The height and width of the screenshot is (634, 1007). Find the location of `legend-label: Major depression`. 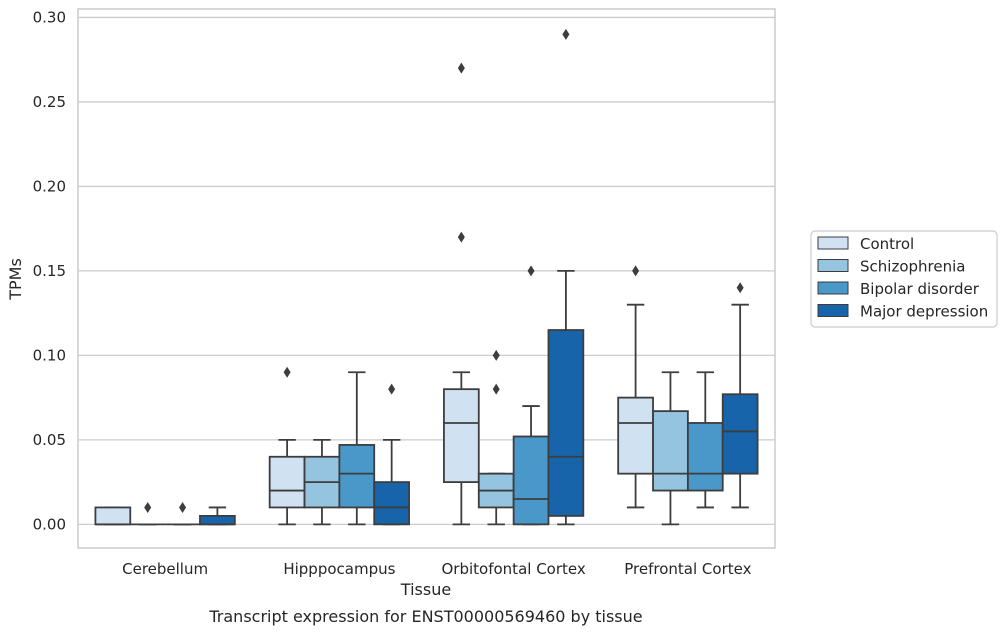

legend-label: Major depression is located at coordinates (924, 312).